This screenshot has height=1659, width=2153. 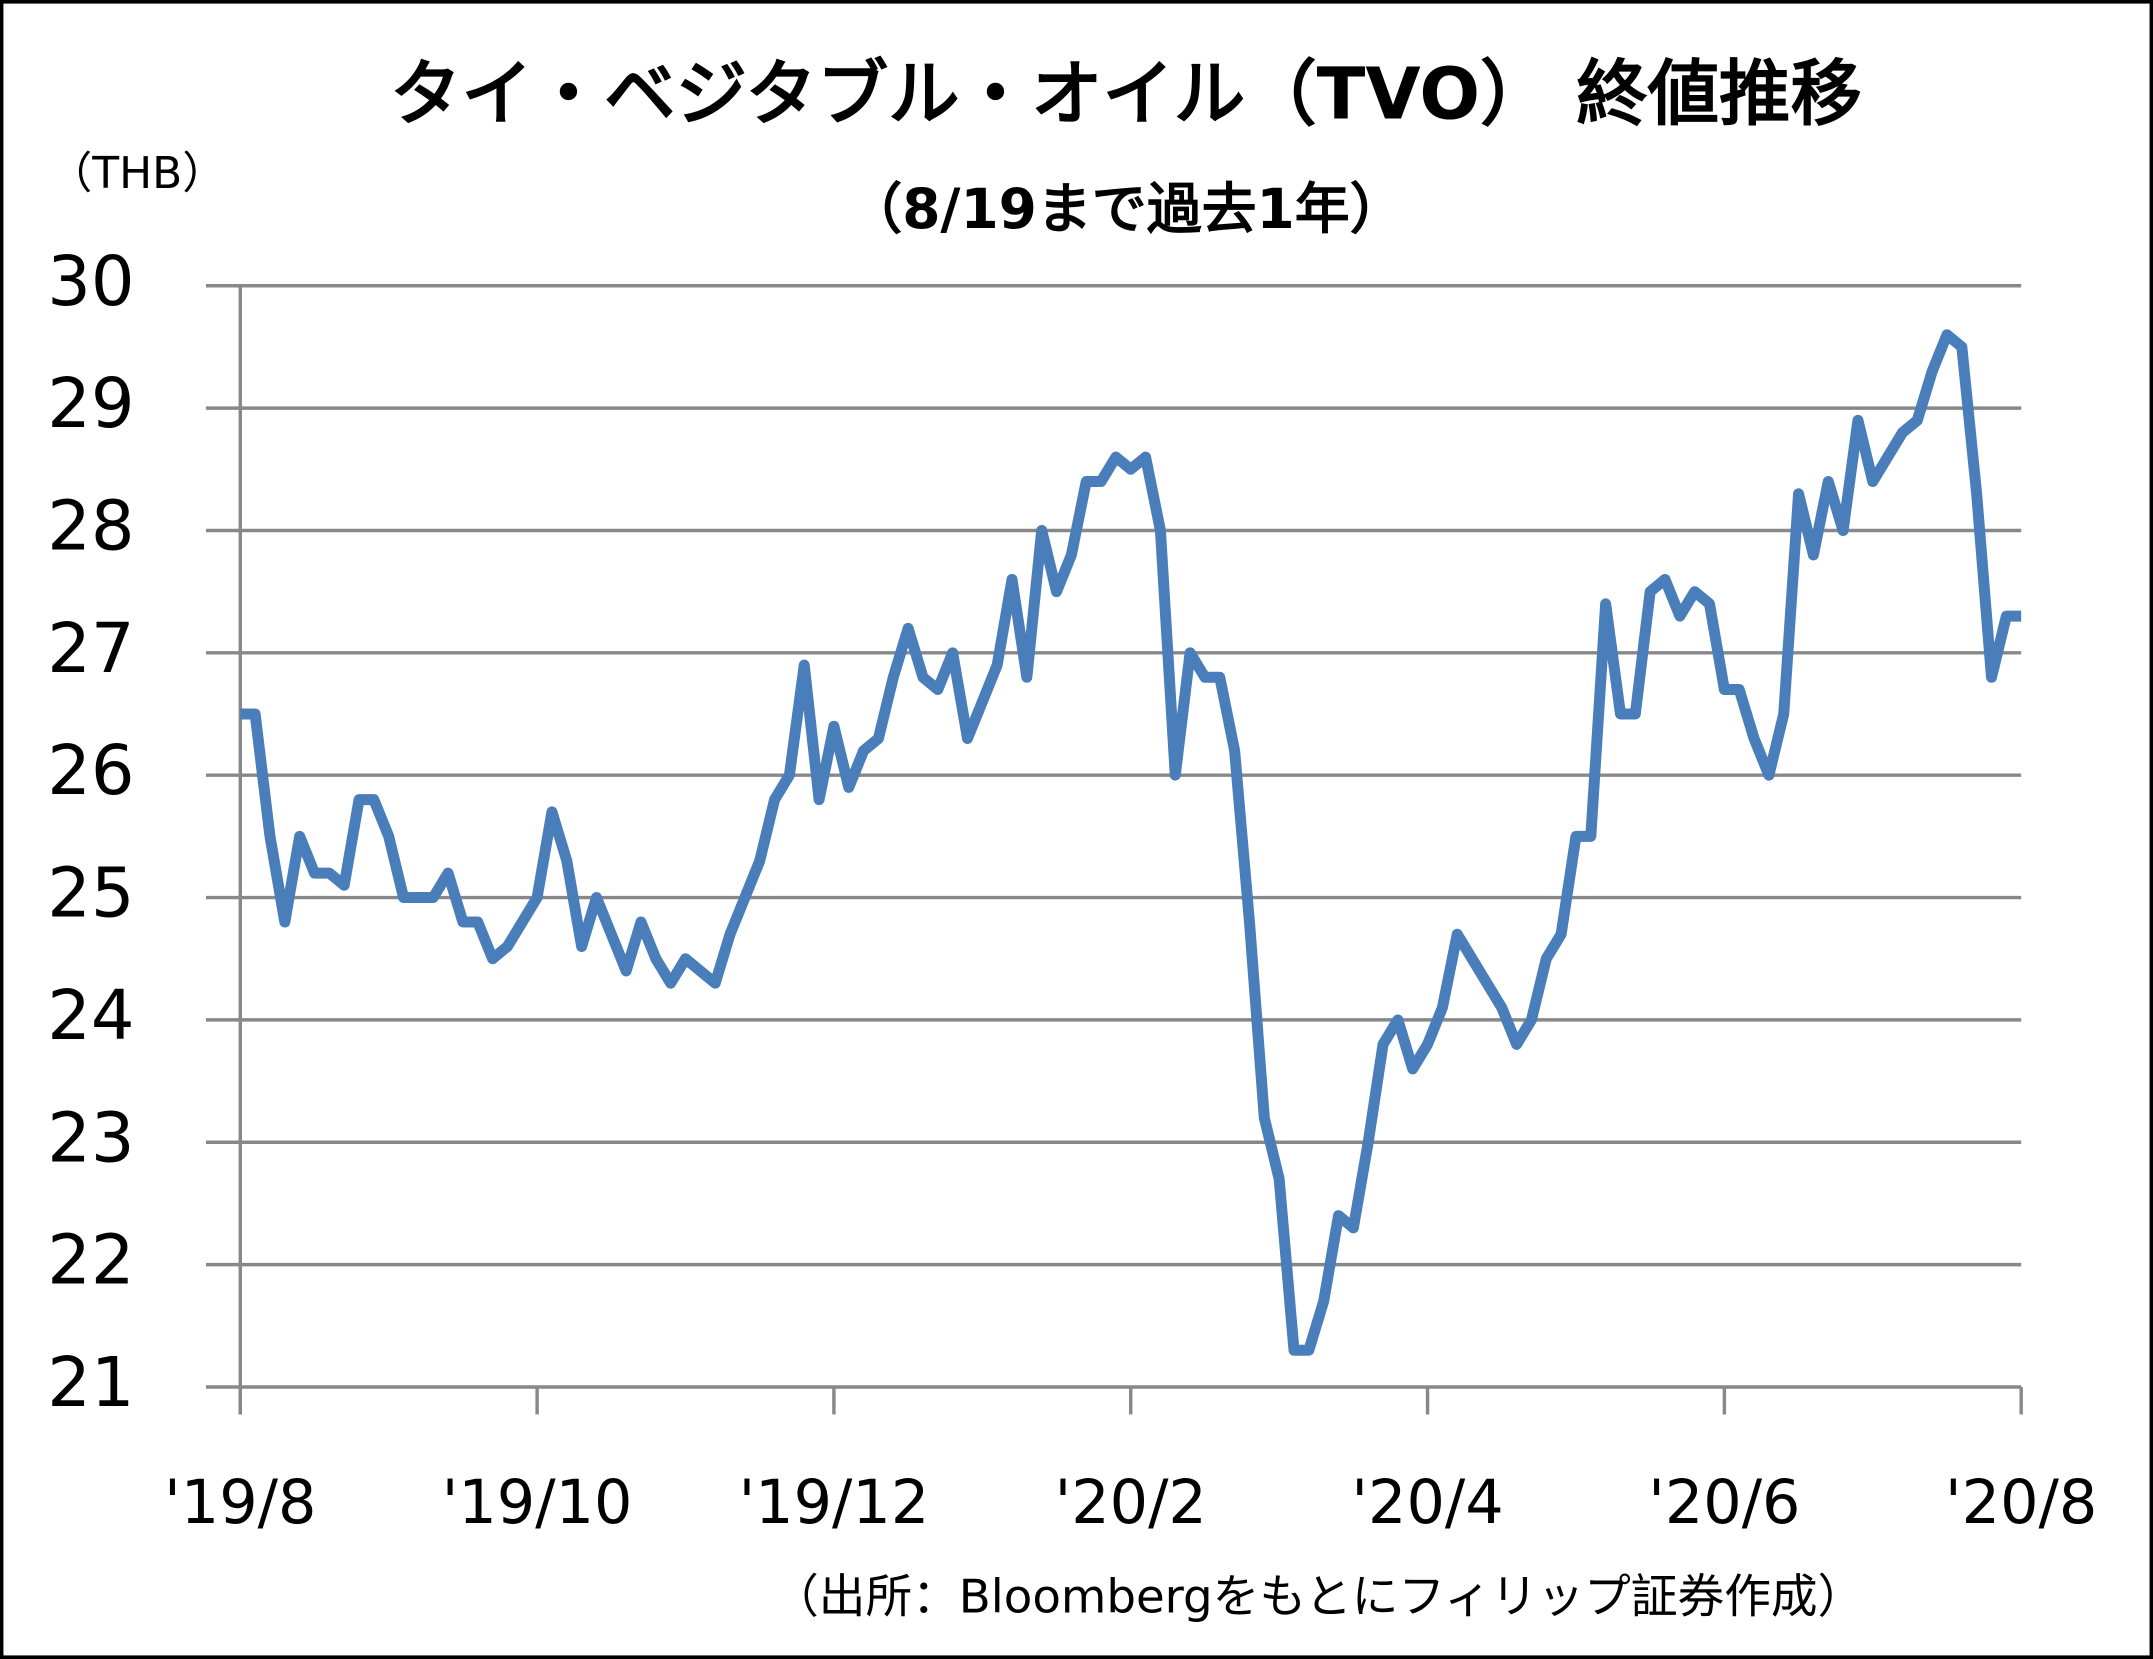 I want to click on source-note: （出所：Bloombergをもとにフィリップ証券作成）, so click(x=1318, y=1597).